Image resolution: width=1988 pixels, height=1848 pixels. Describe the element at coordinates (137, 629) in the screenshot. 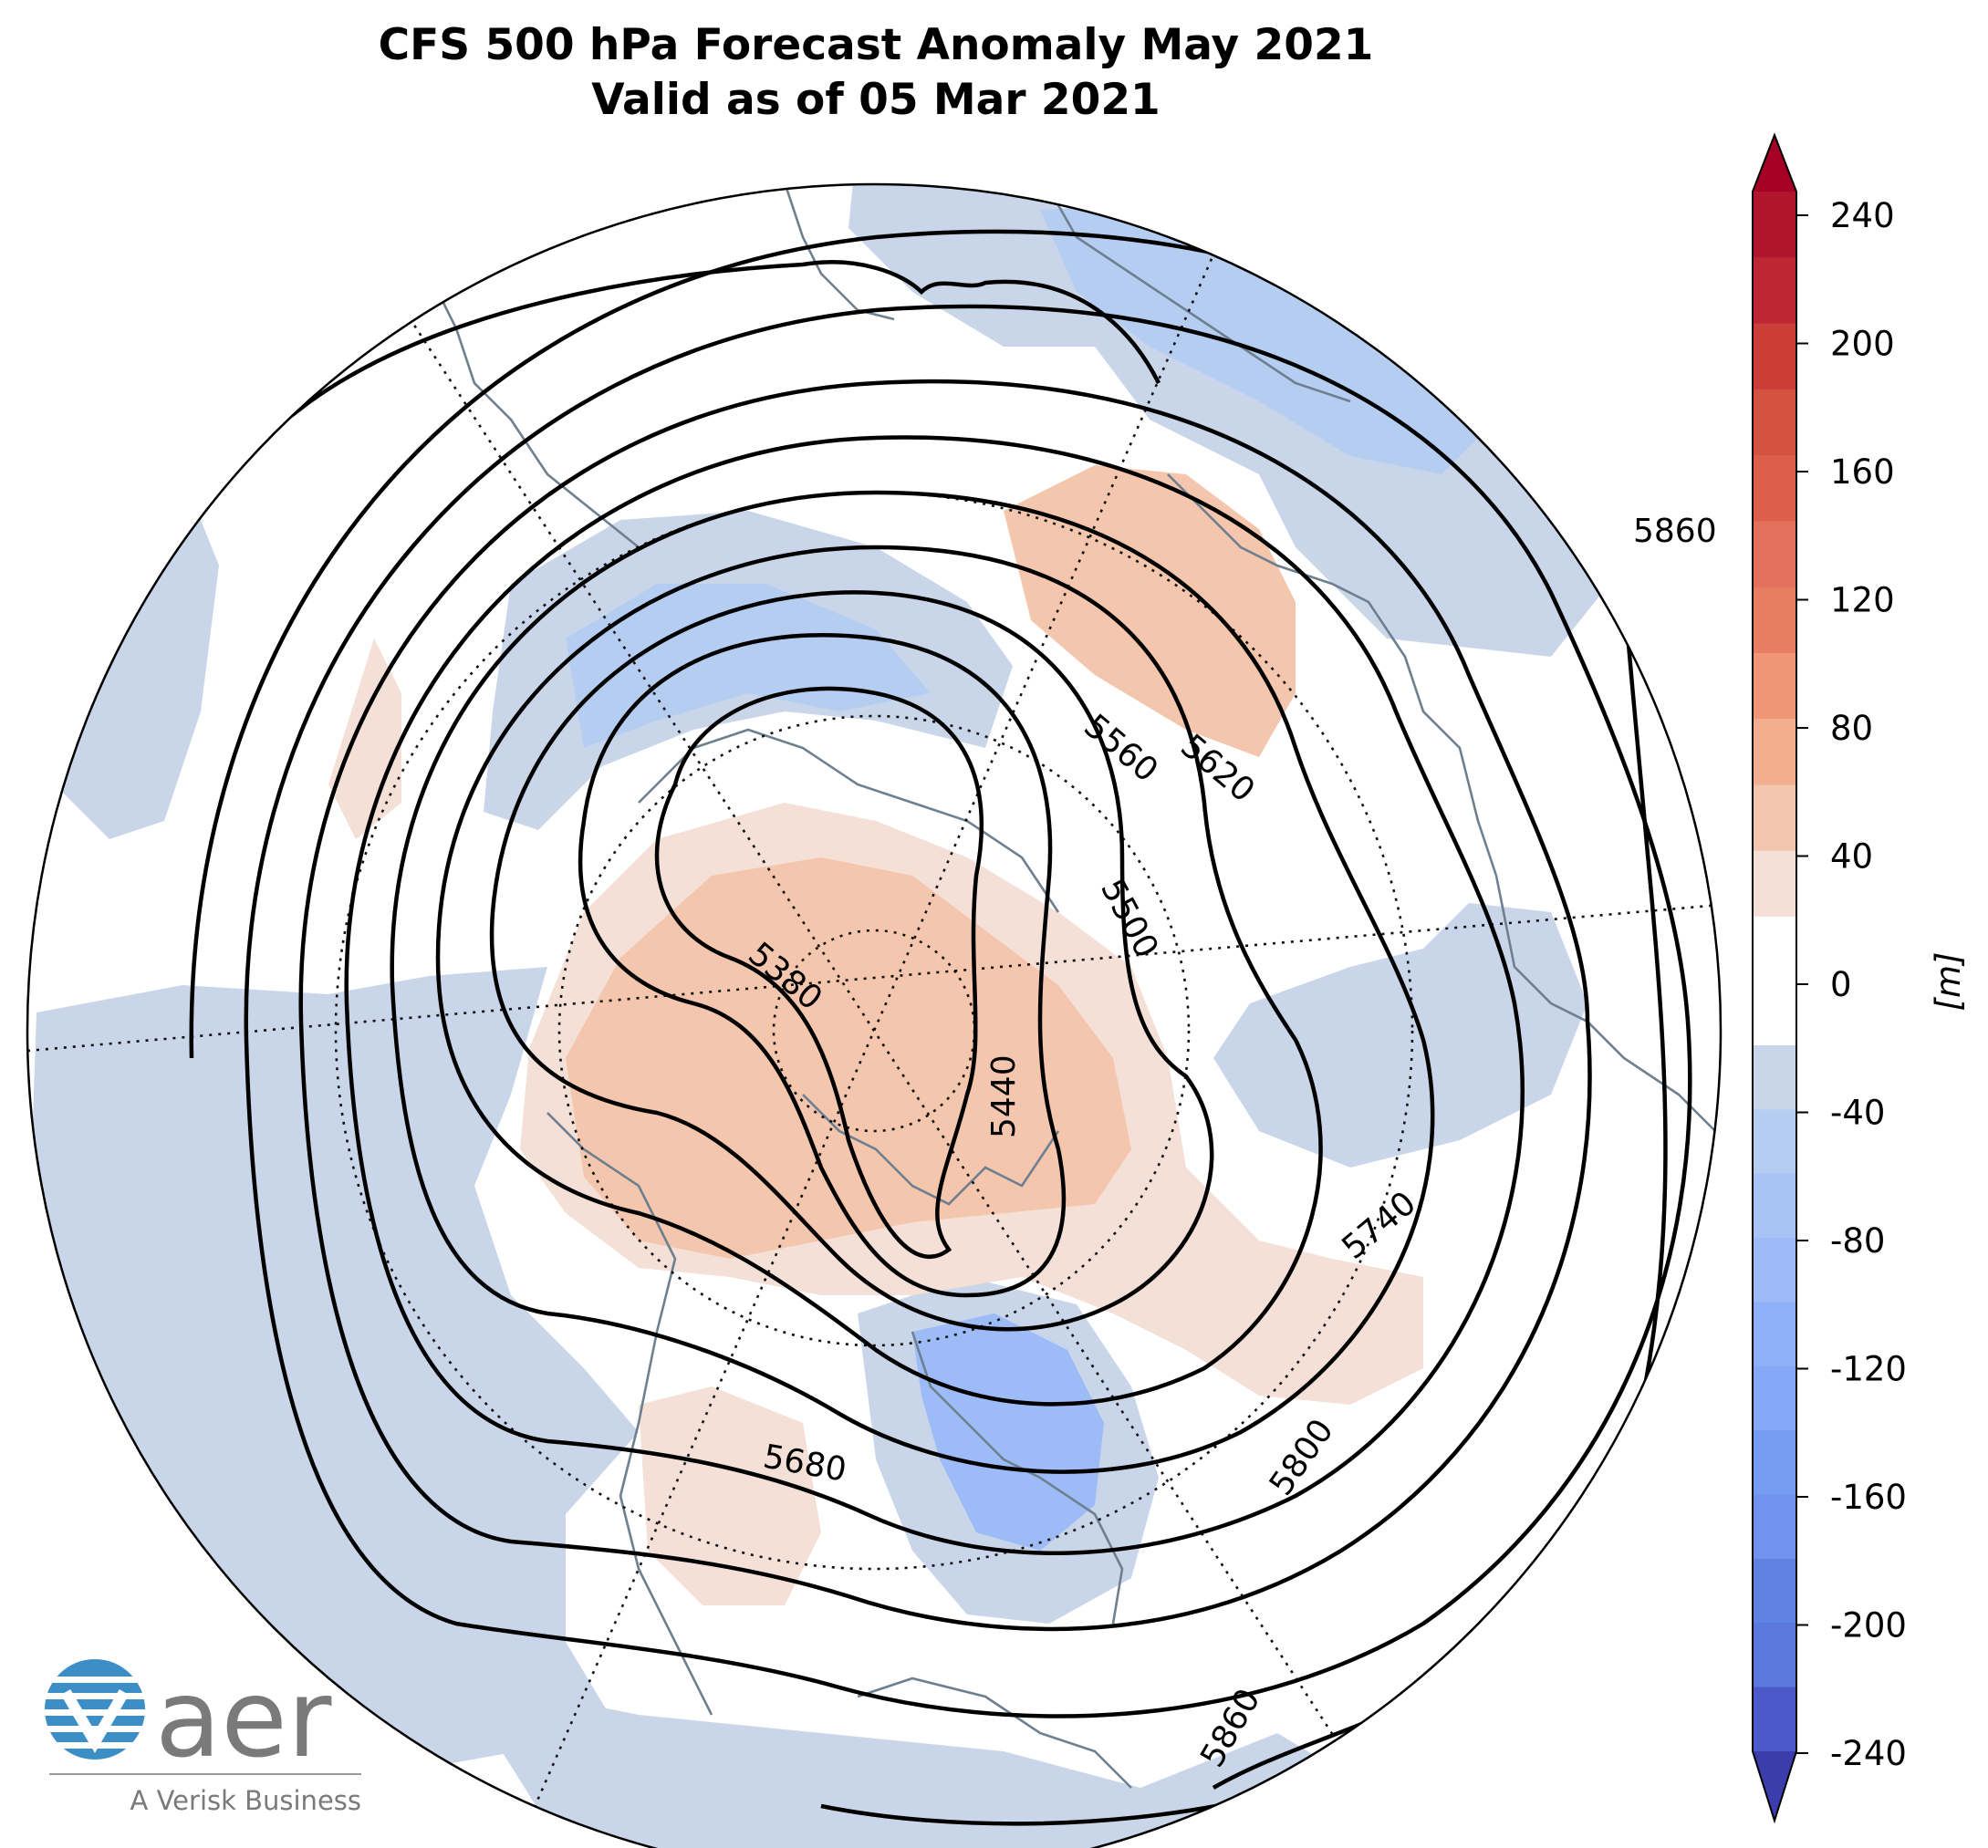

I see `anomaly-neg-farwest` at that location.